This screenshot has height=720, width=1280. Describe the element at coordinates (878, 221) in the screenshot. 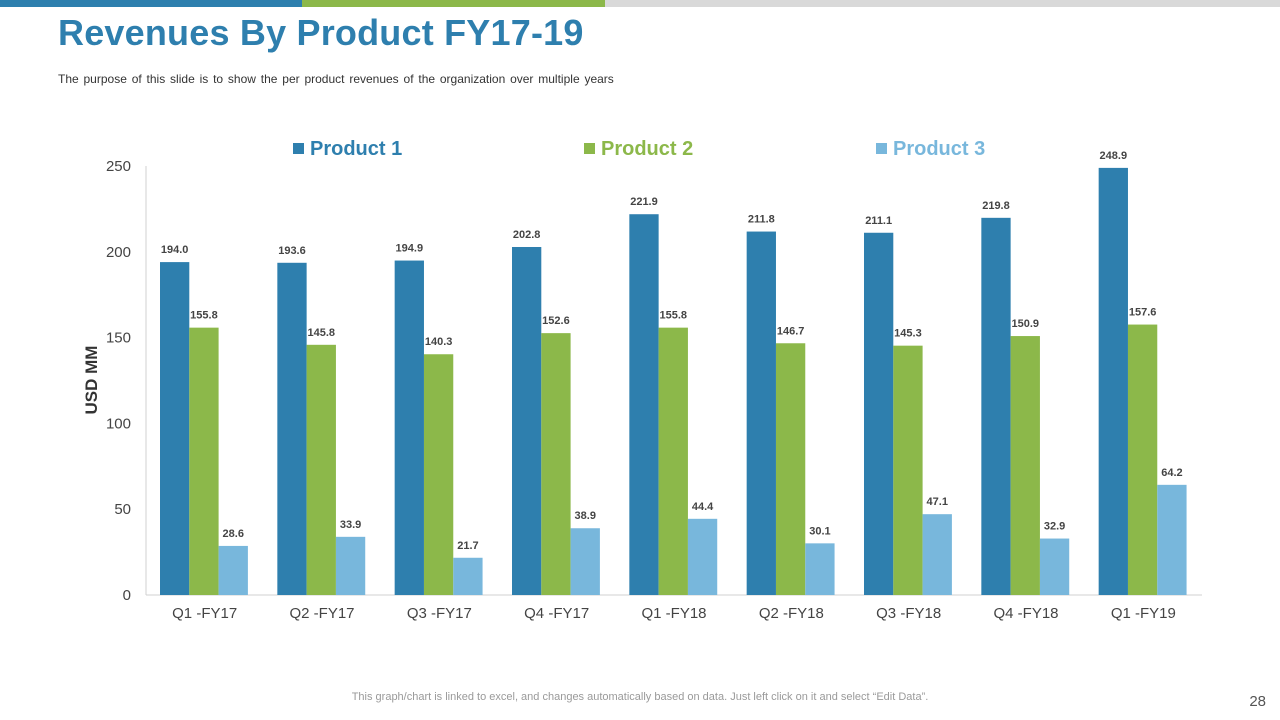

I see `data-label: 211.1` at that location.